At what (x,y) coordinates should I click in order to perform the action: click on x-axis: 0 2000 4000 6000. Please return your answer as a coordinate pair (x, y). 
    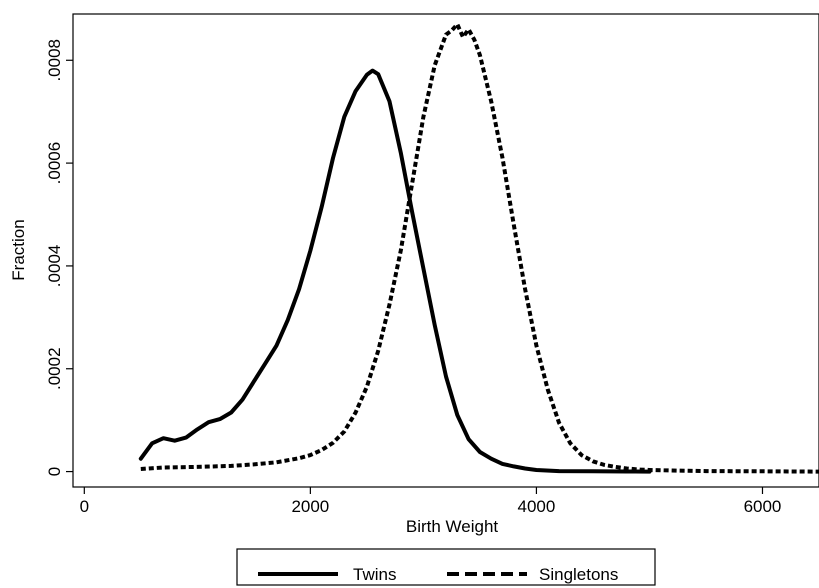
    Looking at the image, I should click on (431, 501).